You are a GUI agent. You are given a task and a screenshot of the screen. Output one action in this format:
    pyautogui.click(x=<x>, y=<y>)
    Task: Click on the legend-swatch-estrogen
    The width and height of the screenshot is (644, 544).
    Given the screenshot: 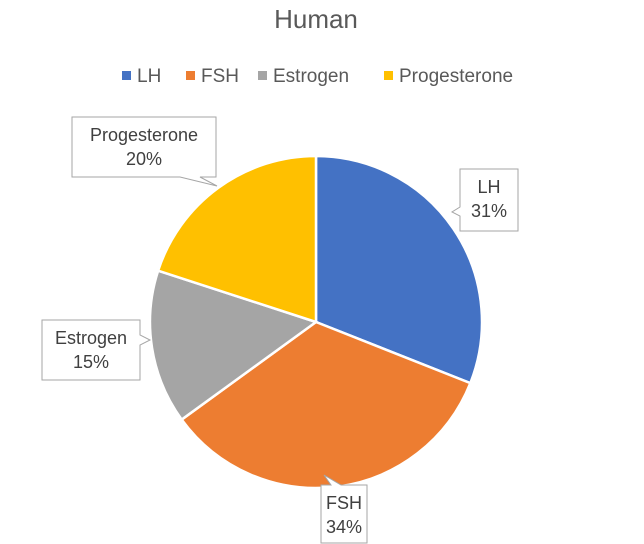 What is the action you would take?
    pyautogui.click(x=262, y=75)
    